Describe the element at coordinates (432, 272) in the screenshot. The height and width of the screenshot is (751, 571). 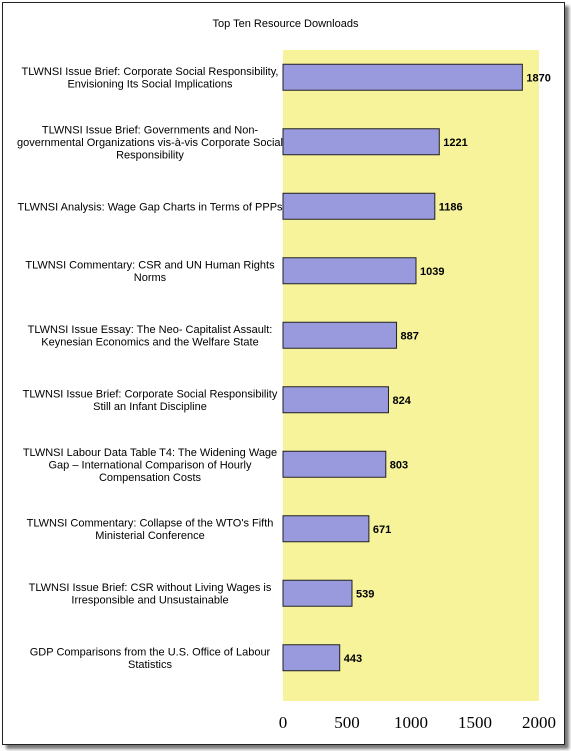
I see `value-label: 1039` at that location.